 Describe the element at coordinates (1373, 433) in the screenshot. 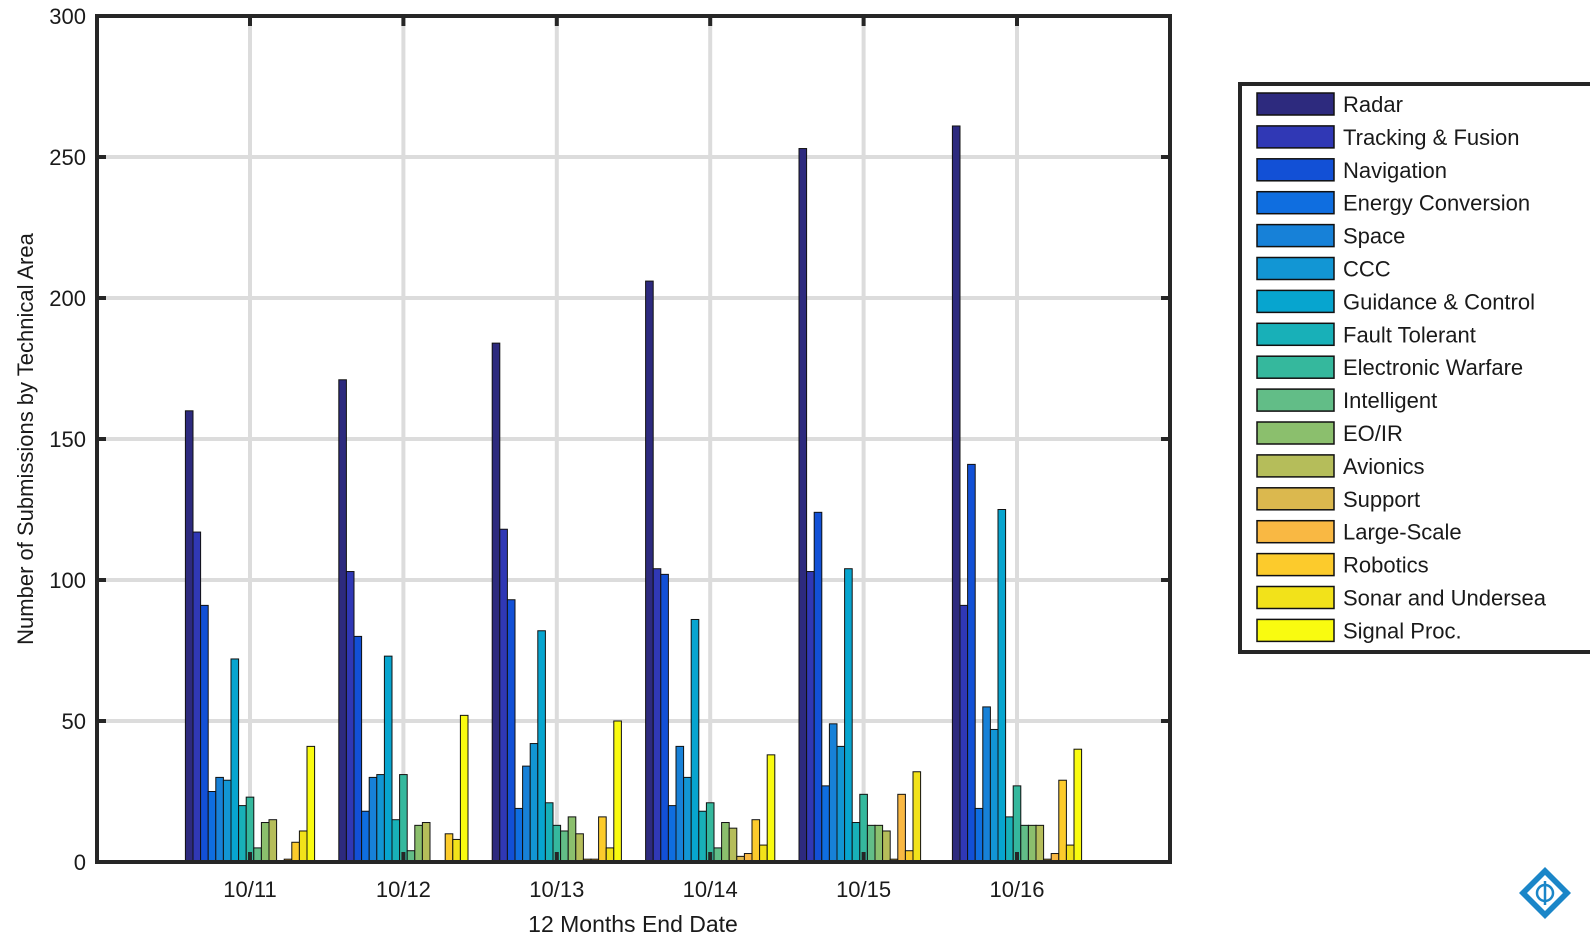

I see `legend-label: EO/IR` at that location.